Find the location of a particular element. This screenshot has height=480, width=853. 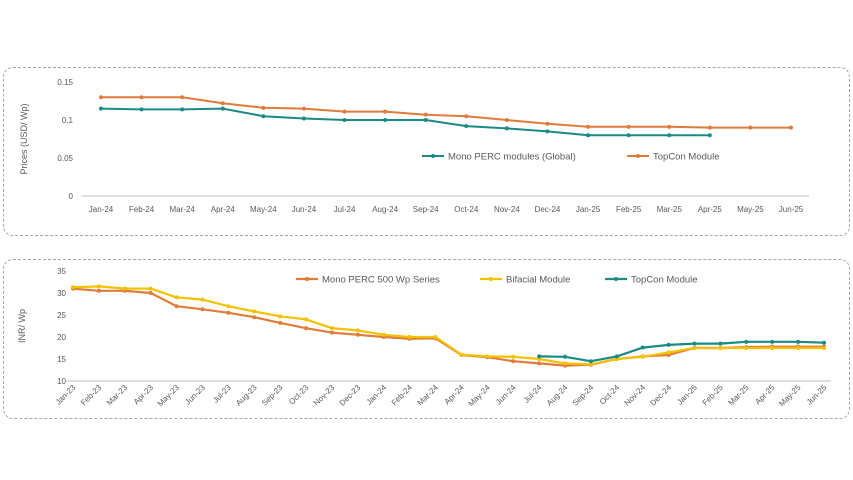

legend-label: Bifacial Module is located at coordinates (538, 280).